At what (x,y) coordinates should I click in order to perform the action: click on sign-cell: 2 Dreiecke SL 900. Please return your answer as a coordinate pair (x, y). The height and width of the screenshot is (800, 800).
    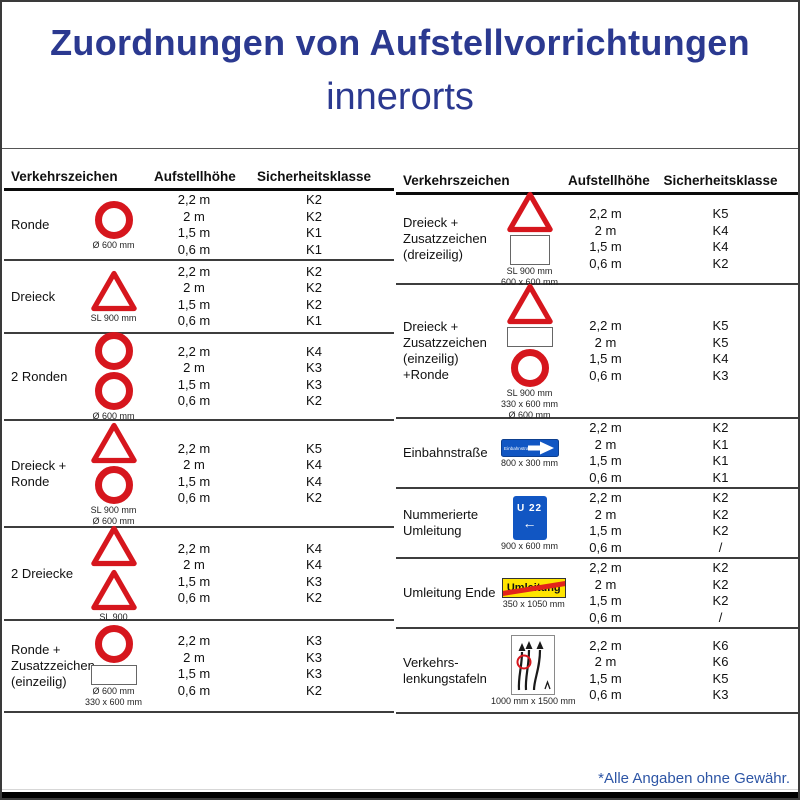
    Looking at the image, I should click on (79, 573).